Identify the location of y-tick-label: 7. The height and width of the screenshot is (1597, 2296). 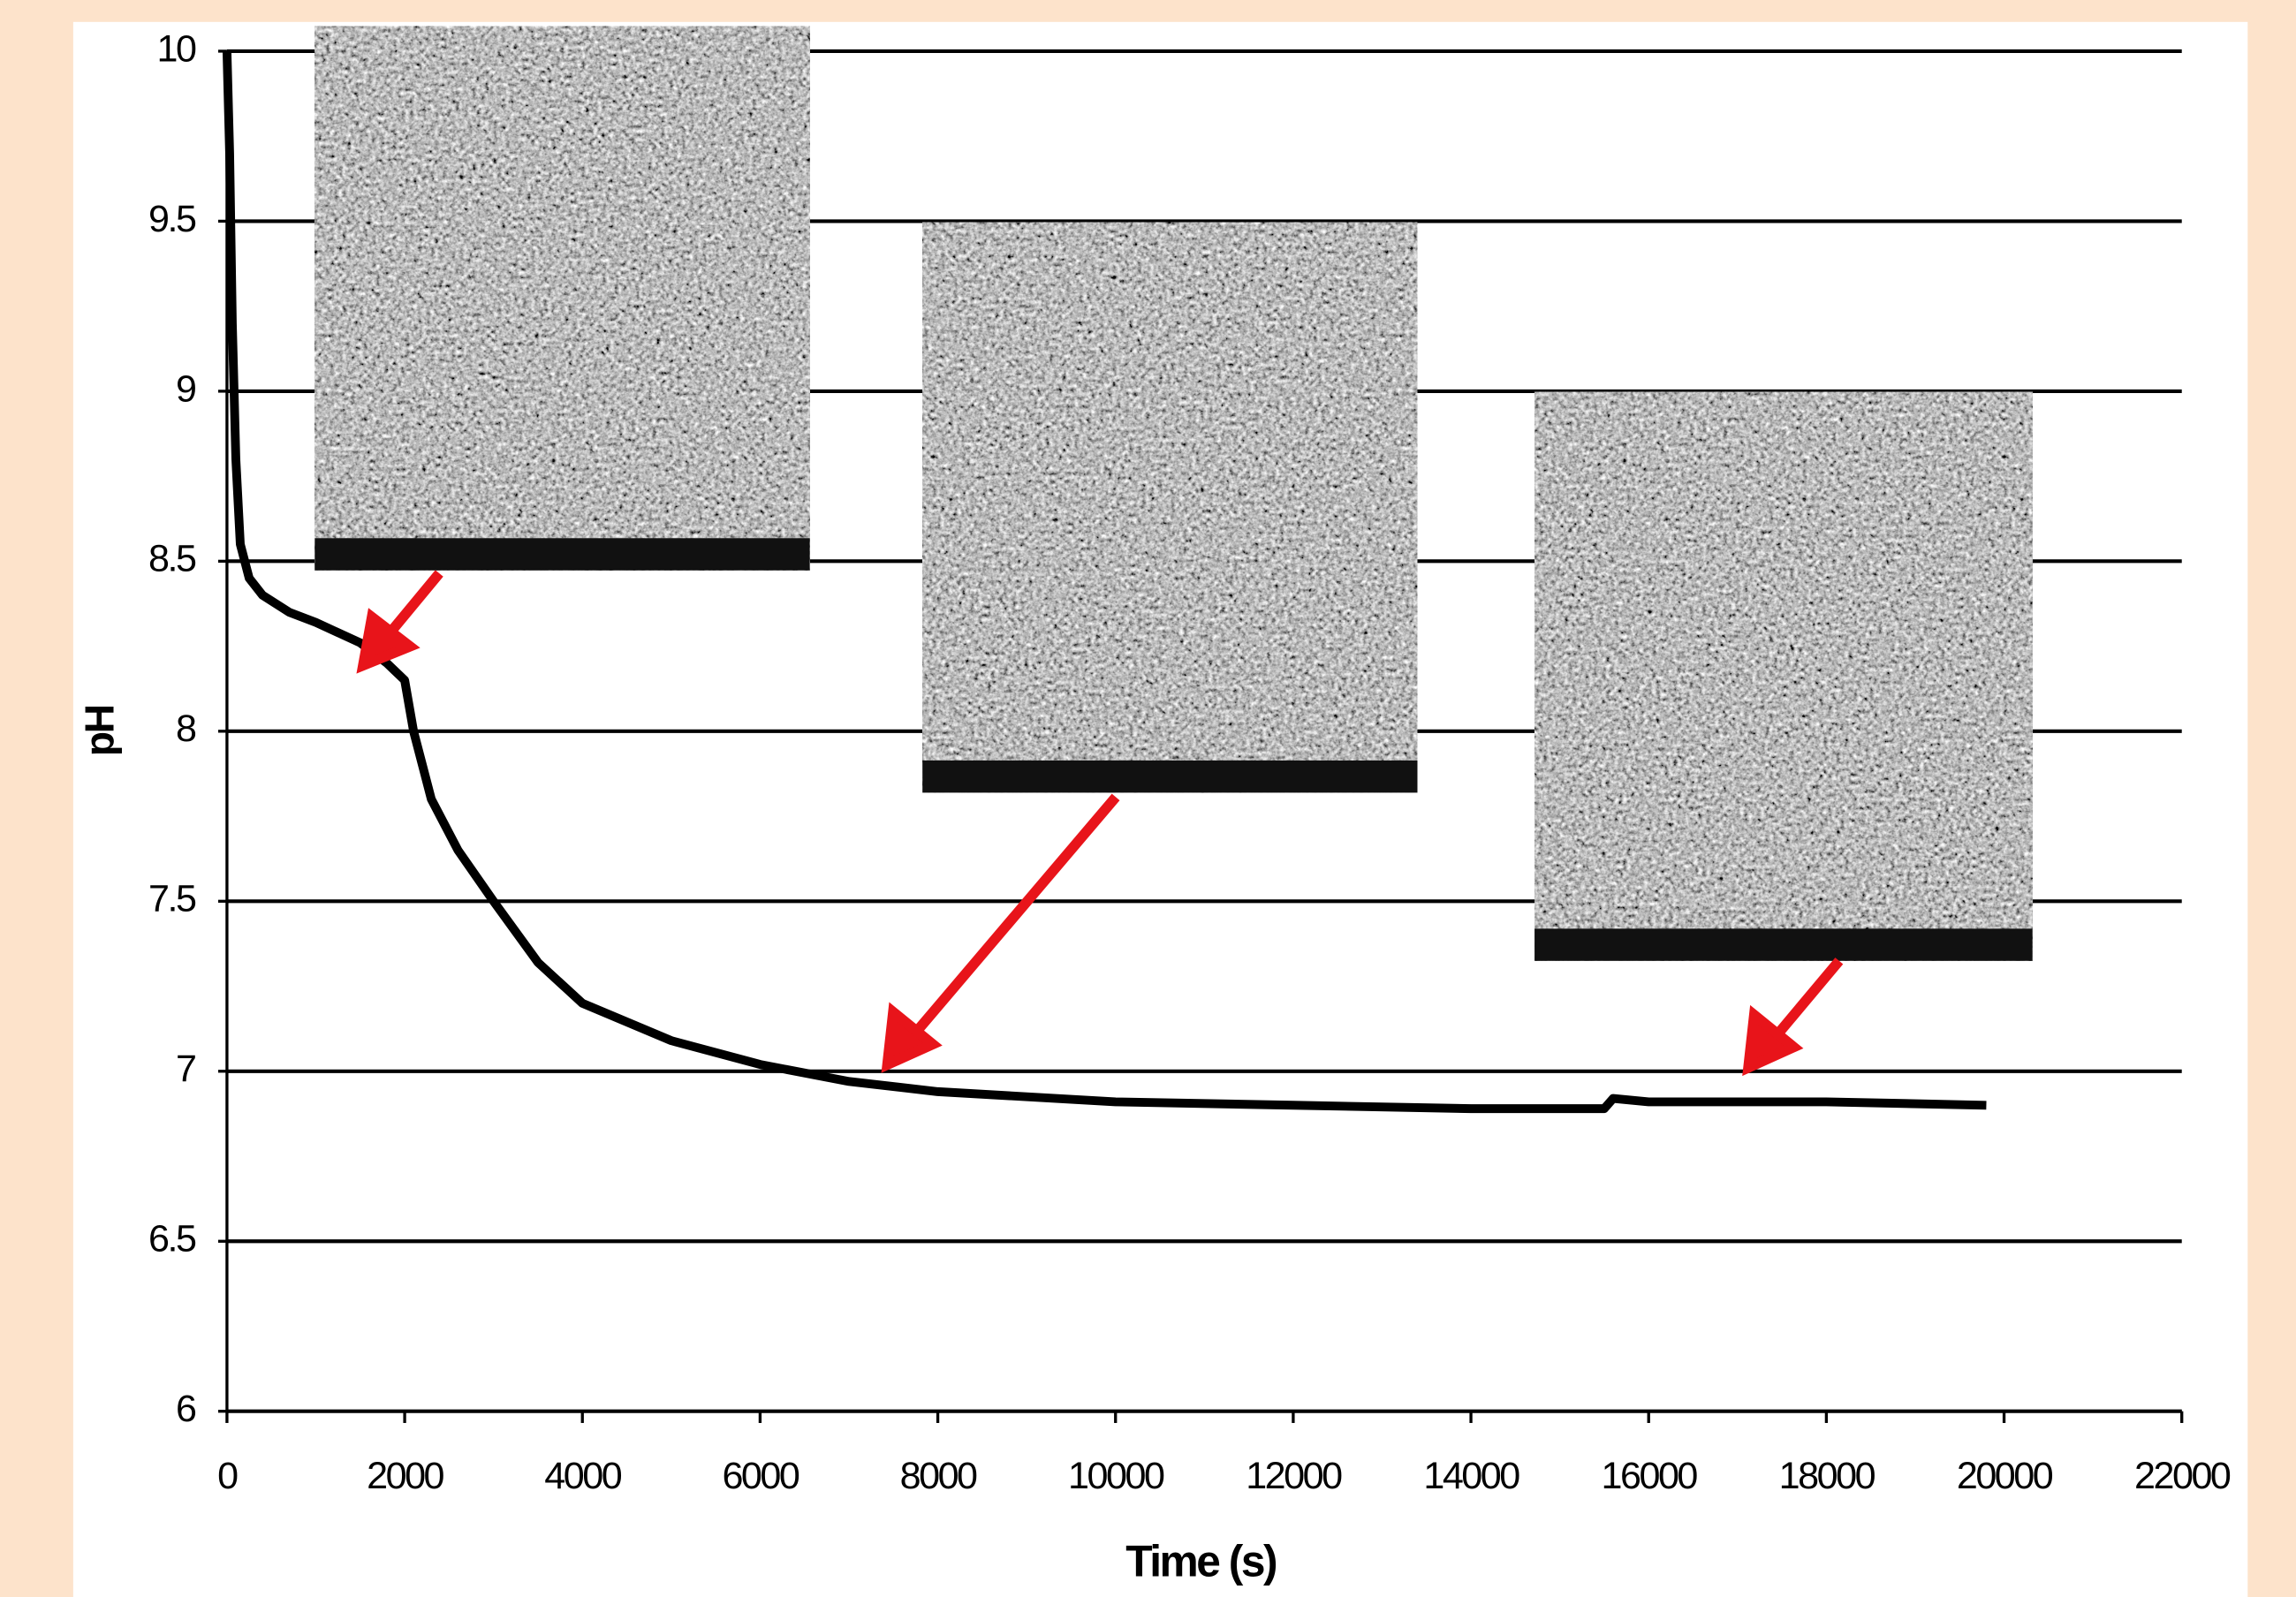
(185, 1069).